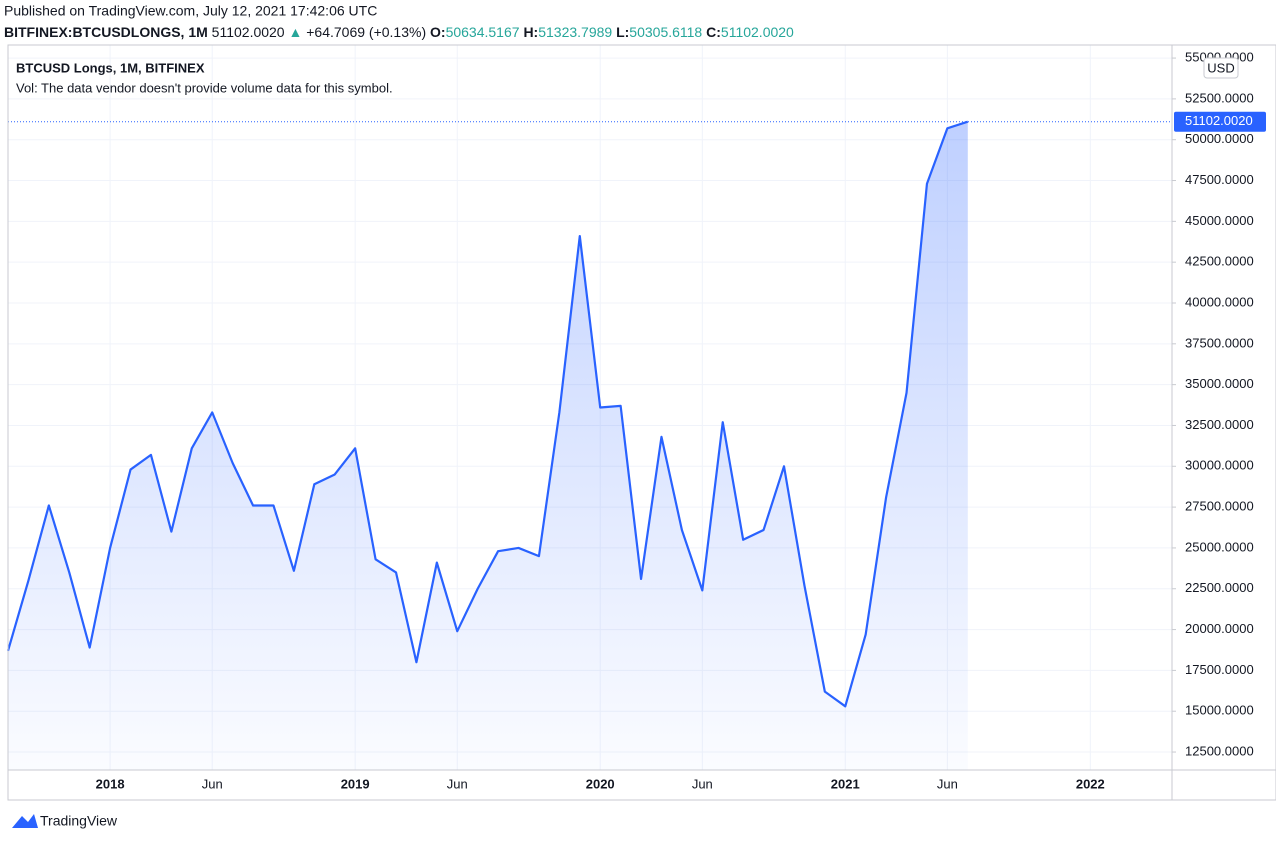 The height and width of the screenshot is (845, 1276). I want to click on price-tag-label: 51102.0020, so click(1219, 120).